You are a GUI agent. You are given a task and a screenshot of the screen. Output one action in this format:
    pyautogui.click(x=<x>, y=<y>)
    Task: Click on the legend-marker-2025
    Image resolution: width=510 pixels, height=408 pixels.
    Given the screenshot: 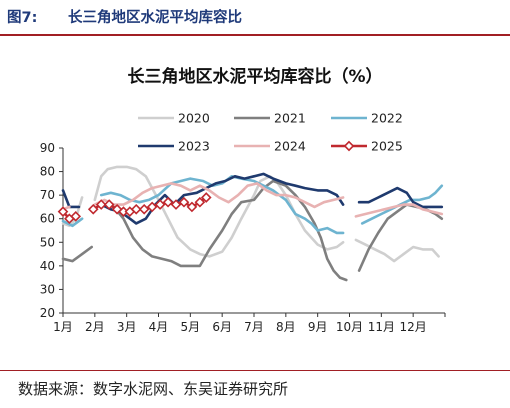 What is the action you would take?
    pyautogui.click(x=349, y=146)
    